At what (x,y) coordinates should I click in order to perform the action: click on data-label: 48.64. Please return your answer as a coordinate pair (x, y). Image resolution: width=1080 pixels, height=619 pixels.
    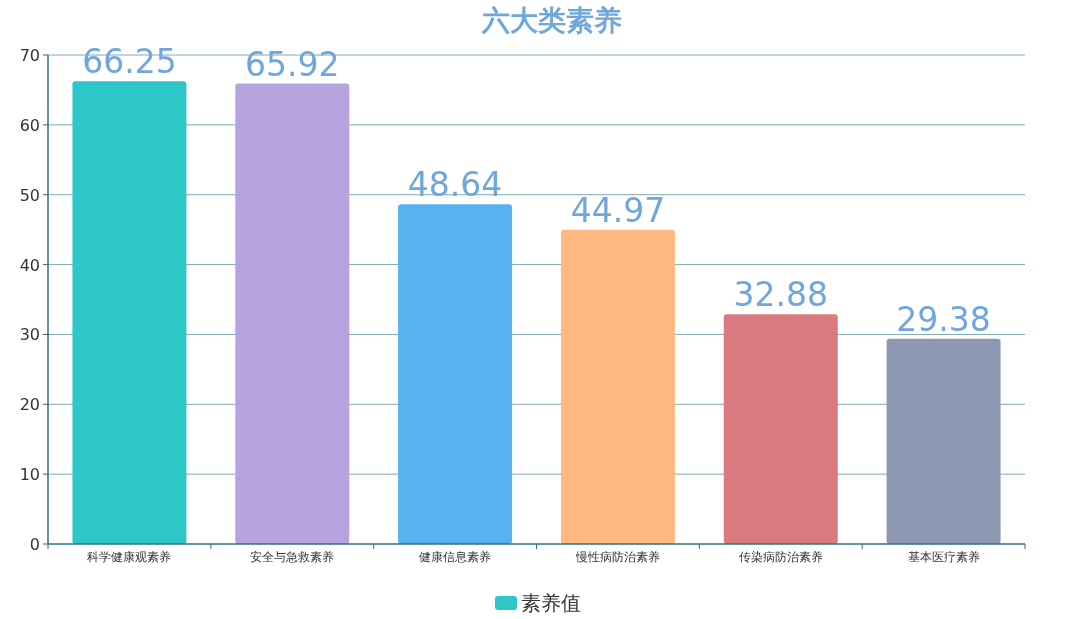
    Looking at the image, I should click on (455, 185).